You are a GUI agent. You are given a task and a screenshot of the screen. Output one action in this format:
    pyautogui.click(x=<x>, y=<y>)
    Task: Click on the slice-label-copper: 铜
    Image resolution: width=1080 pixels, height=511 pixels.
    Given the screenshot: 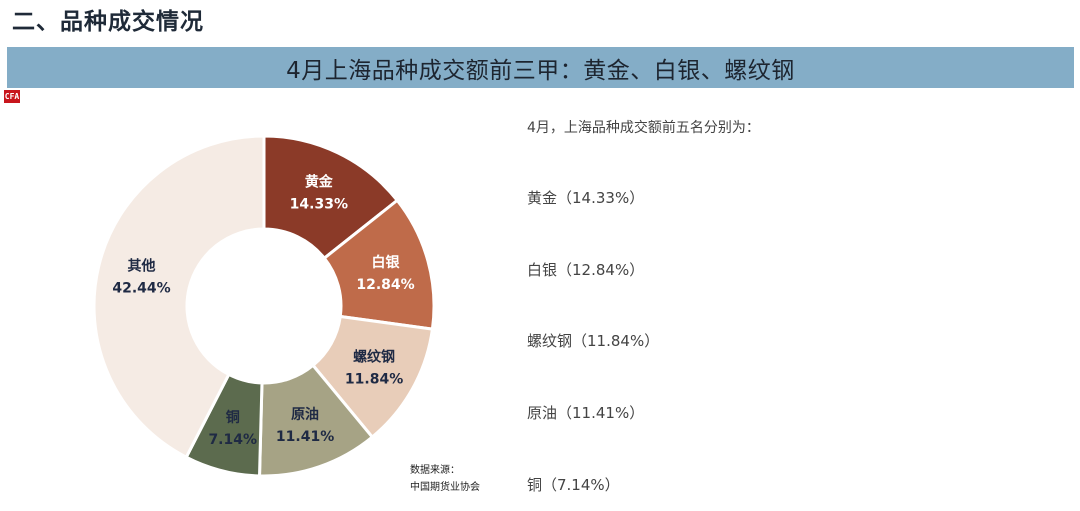 What is the action you would take?
    pyautogui.click(x=233, y=417)
    